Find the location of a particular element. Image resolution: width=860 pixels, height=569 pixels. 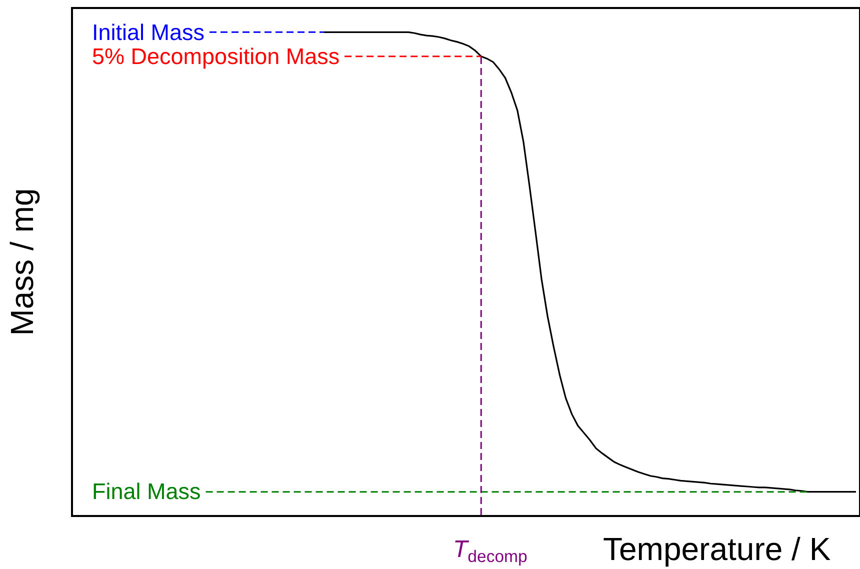

text: T$_{decomp}$ is located at coordinates (490, 551).